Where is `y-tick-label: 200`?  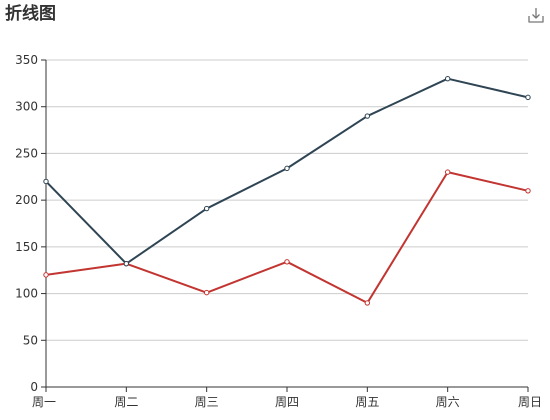 y-tick-label: 200 is located at coordinates (26, 200).